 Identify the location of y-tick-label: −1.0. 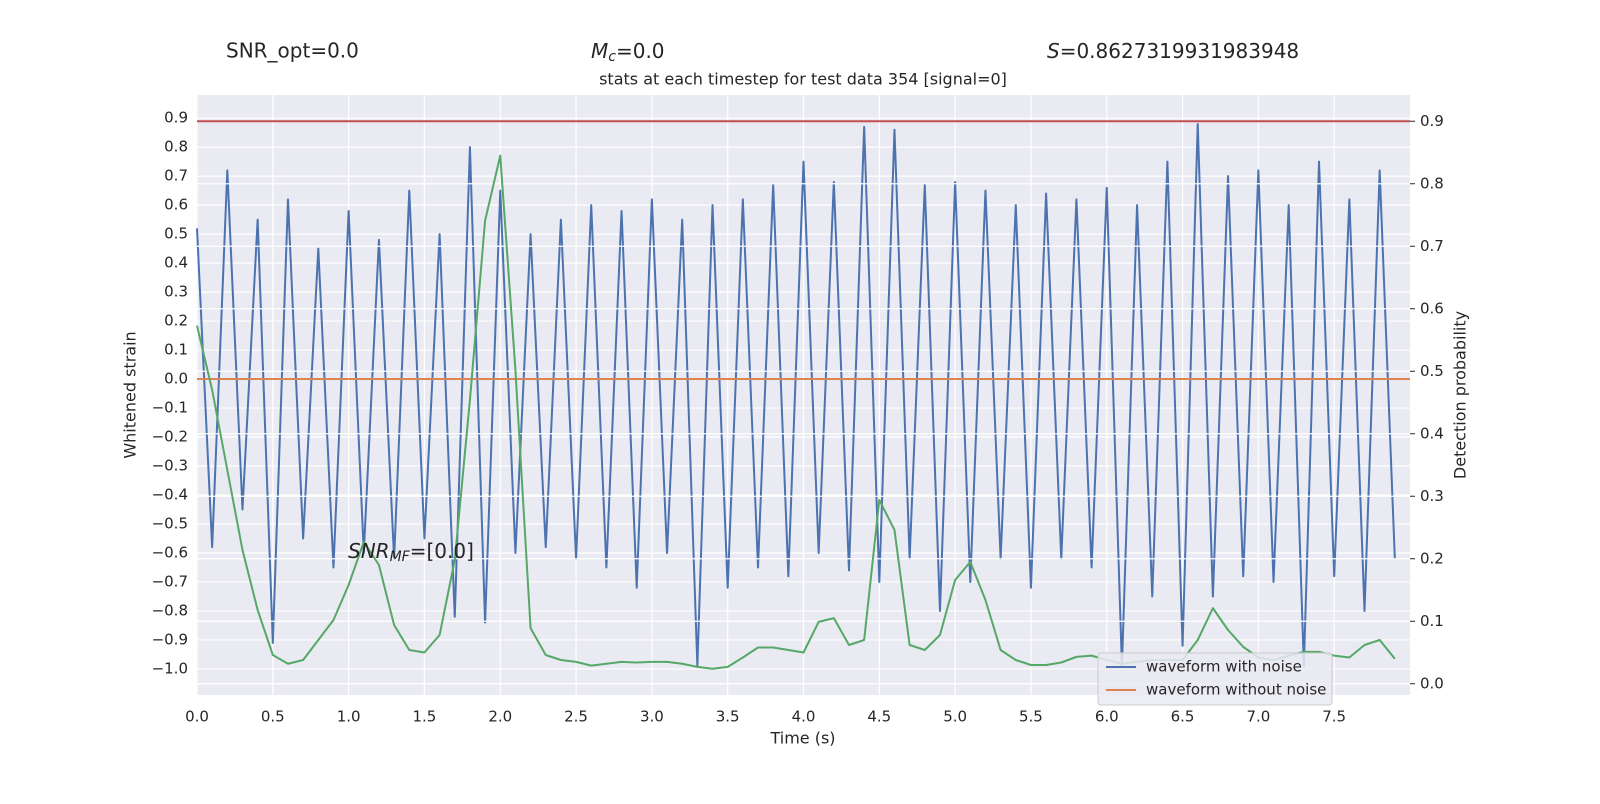
(170, 668).